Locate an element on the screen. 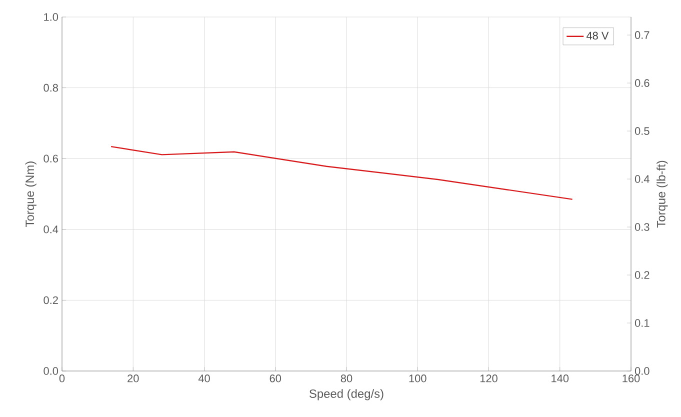  y-tick-label: 0.8 is located at coordinates (51, 88).